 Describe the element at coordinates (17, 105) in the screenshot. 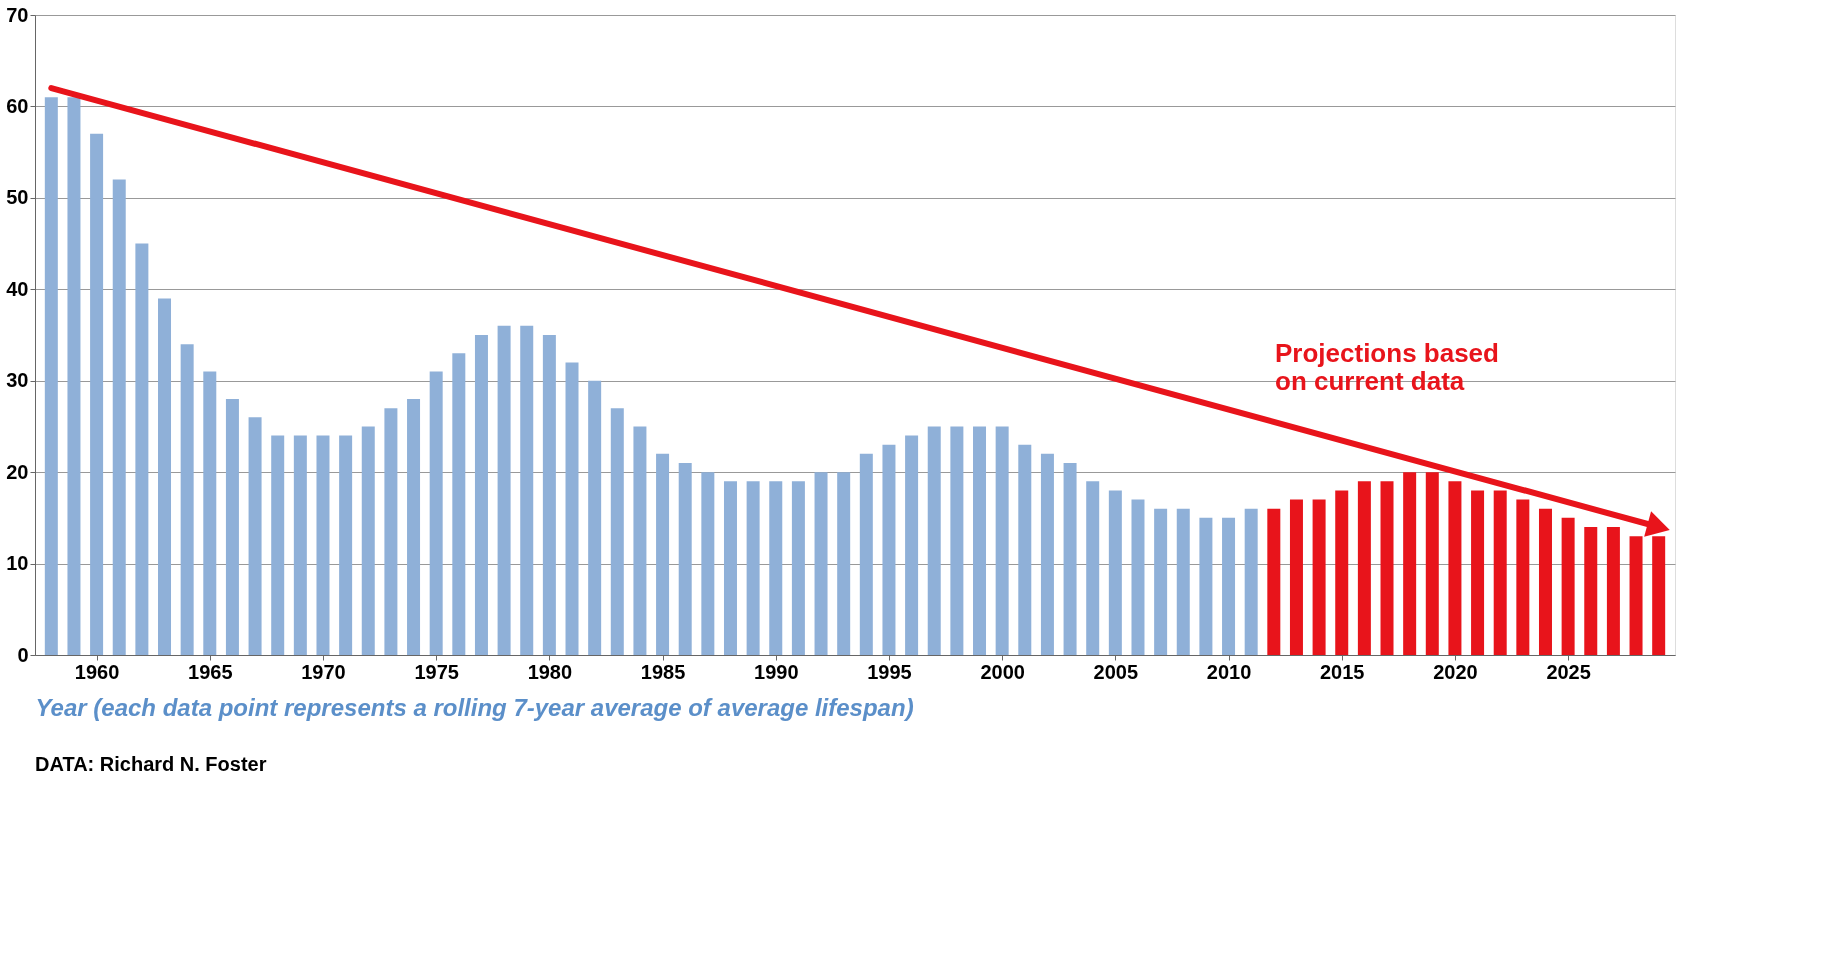

I see `y-tick-label: 60` at that location.